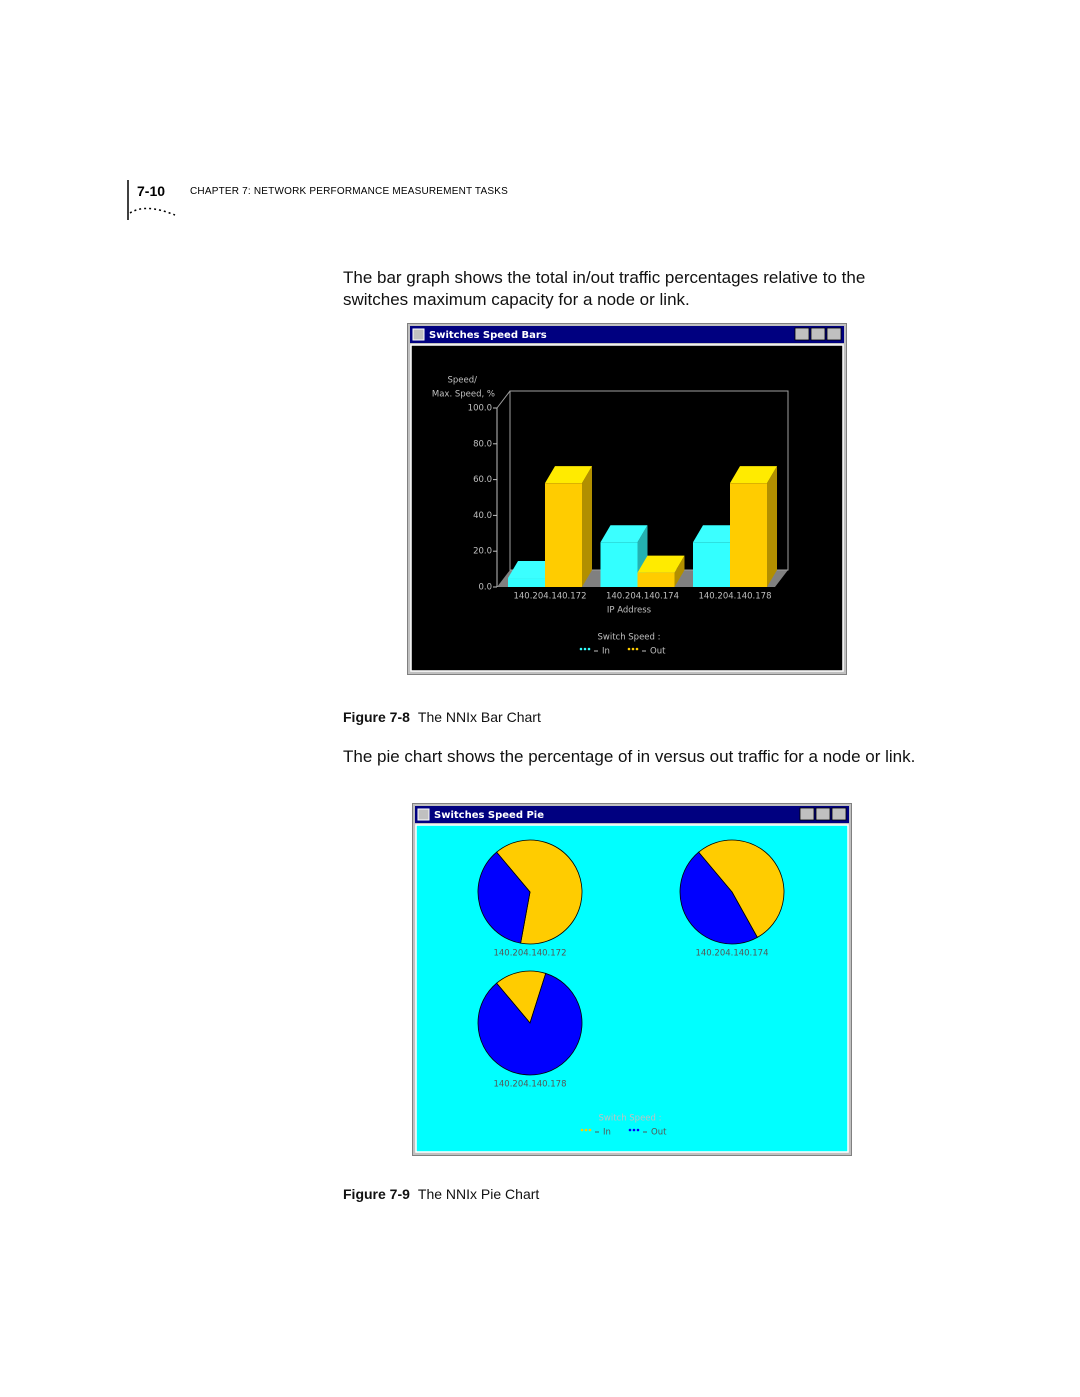 The height and width of the screenshot is (1397, 1080). Describe the element at coordinates (463, 395) in the screenshot. I see `y-axis-label: Max. Speed, %` at that location.